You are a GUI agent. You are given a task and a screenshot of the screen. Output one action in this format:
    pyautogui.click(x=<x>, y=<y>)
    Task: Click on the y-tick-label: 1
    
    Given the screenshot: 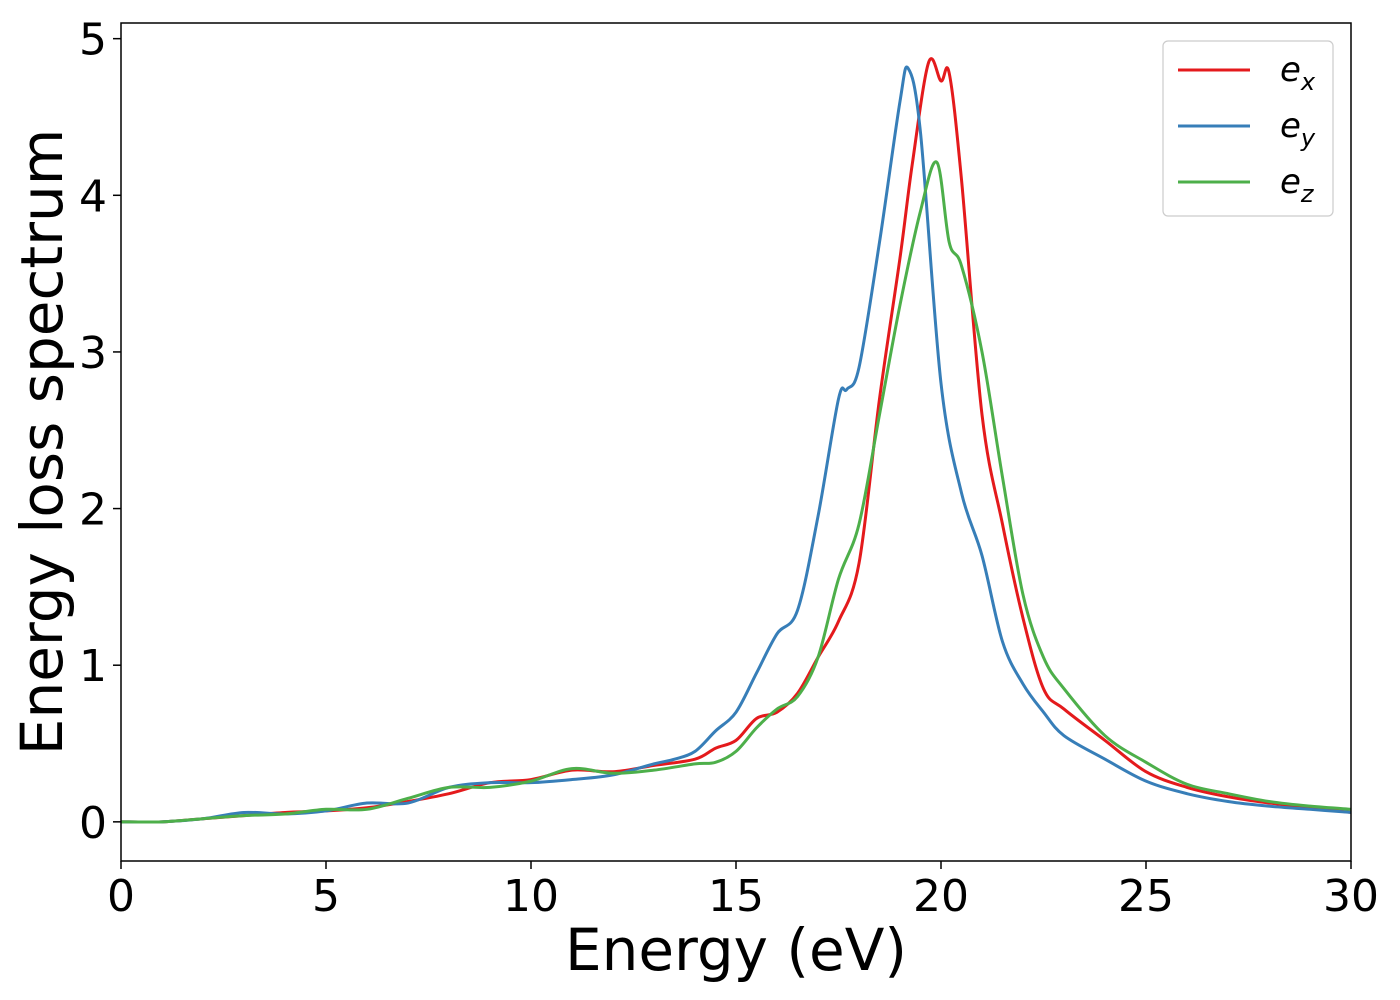 What is the action you would take?
    pyautogui.click(x=93, y=666)
    